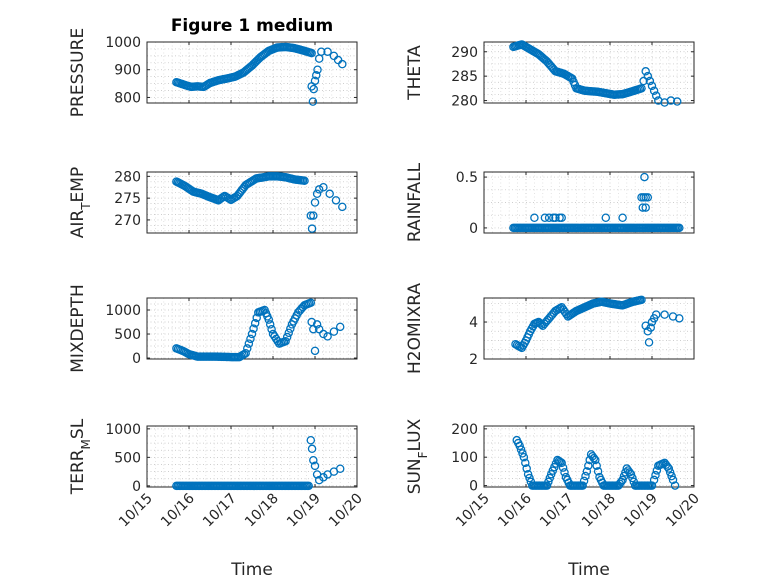  What do you see at coordinates (80, 202) in the screenshot?
I see `y-axis-label: AIRTEMP` at bounding box center [80, 202].